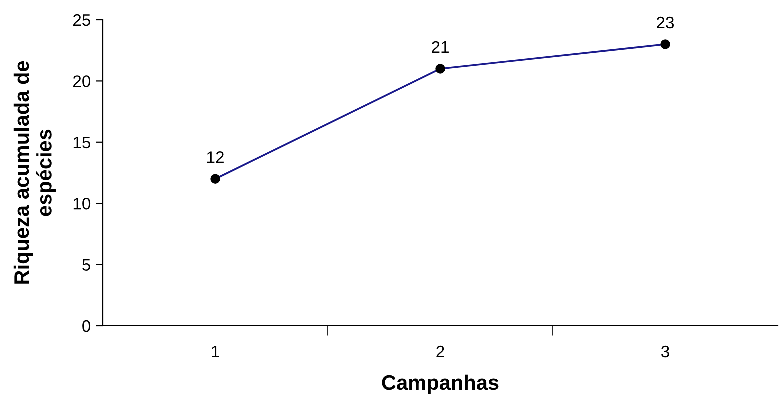 The image size is (780, 405). Describe the element at coordinates (82, 82) in the screenshot. I see `y-tick-label: 20` at that location.